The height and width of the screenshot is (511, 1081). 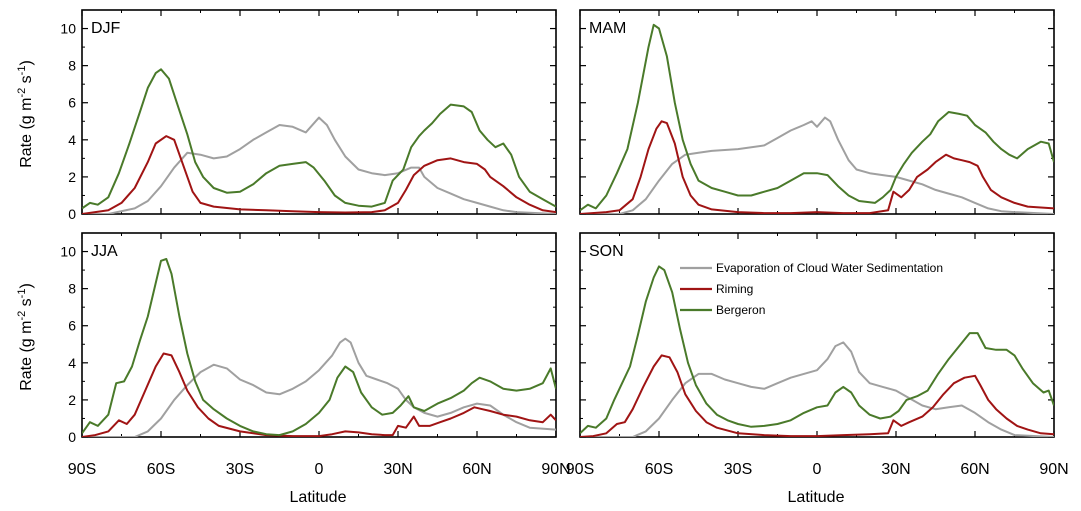 I want to click on x-axis-label-right: Latitude, so click(x=816, y=497).